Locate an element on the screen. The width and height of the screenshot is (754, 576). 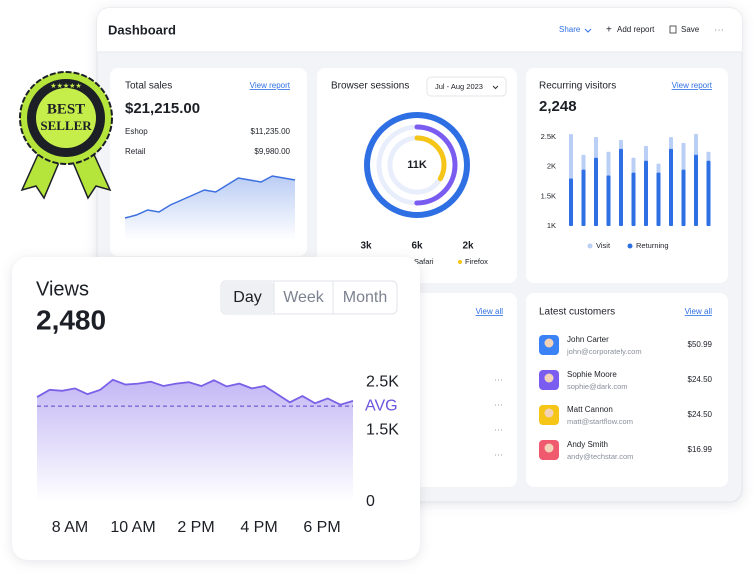
card-title: Recurring visitors is located at coordinates (577, 86).